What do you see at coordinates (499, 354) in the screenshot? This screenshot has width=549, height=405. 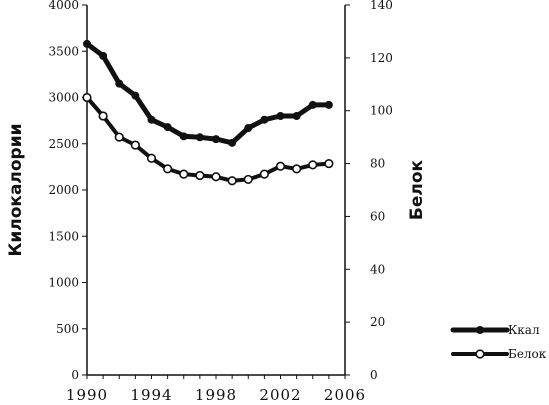 I see `legend-entry-protein: Белок` at bounding box center [499, 354].